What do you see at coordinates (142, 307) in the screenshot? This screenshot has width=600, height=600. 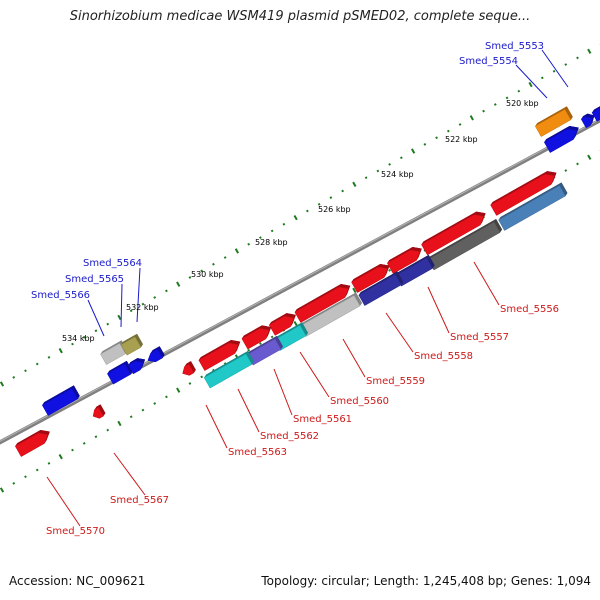 I see `scale-label: 532 kbp` at bounding box center [142, 307].